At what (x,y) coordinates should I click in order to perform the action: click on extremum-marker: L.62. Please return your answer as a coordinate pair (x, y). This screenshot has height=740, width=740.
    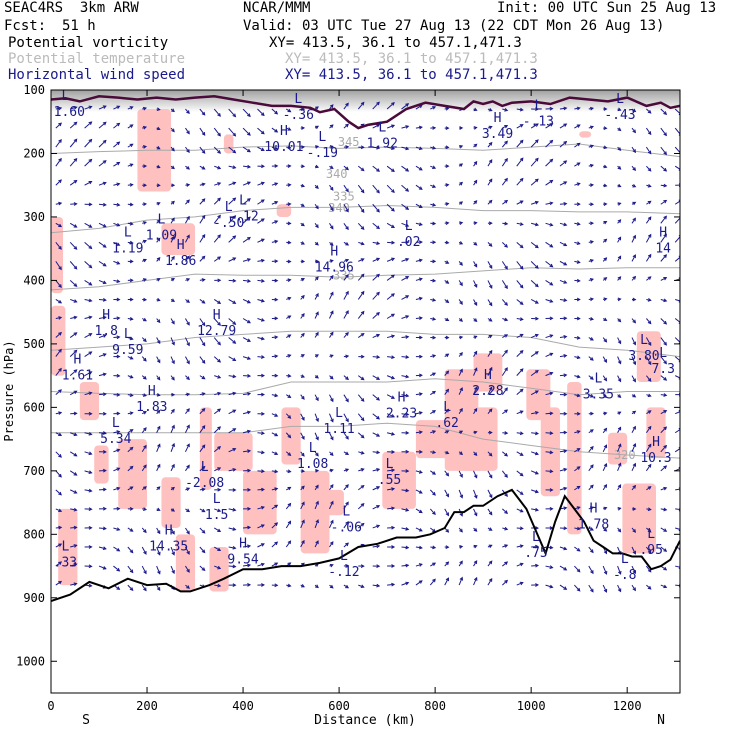
    Looking at the image, I should click on (446, 415).